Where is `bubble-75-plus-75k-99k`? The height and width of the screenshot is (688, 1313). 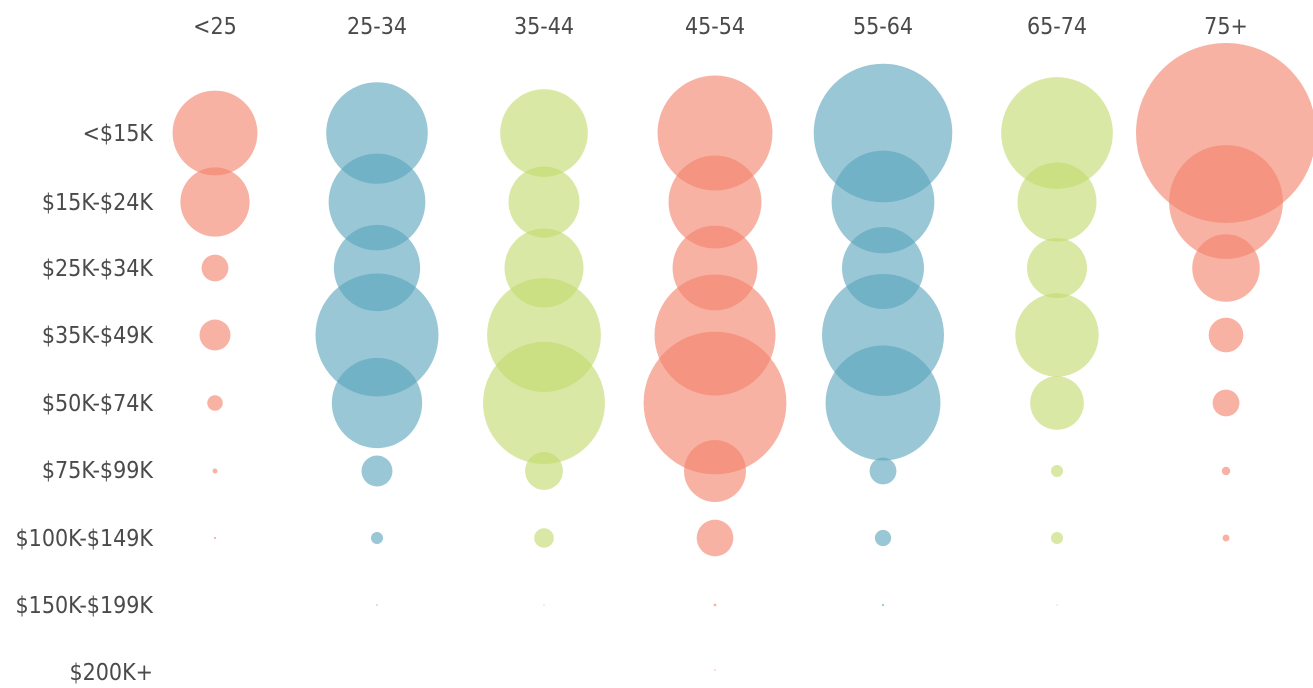 bubble-75-plus-75k-99k is located at coordinates (1226, 471).